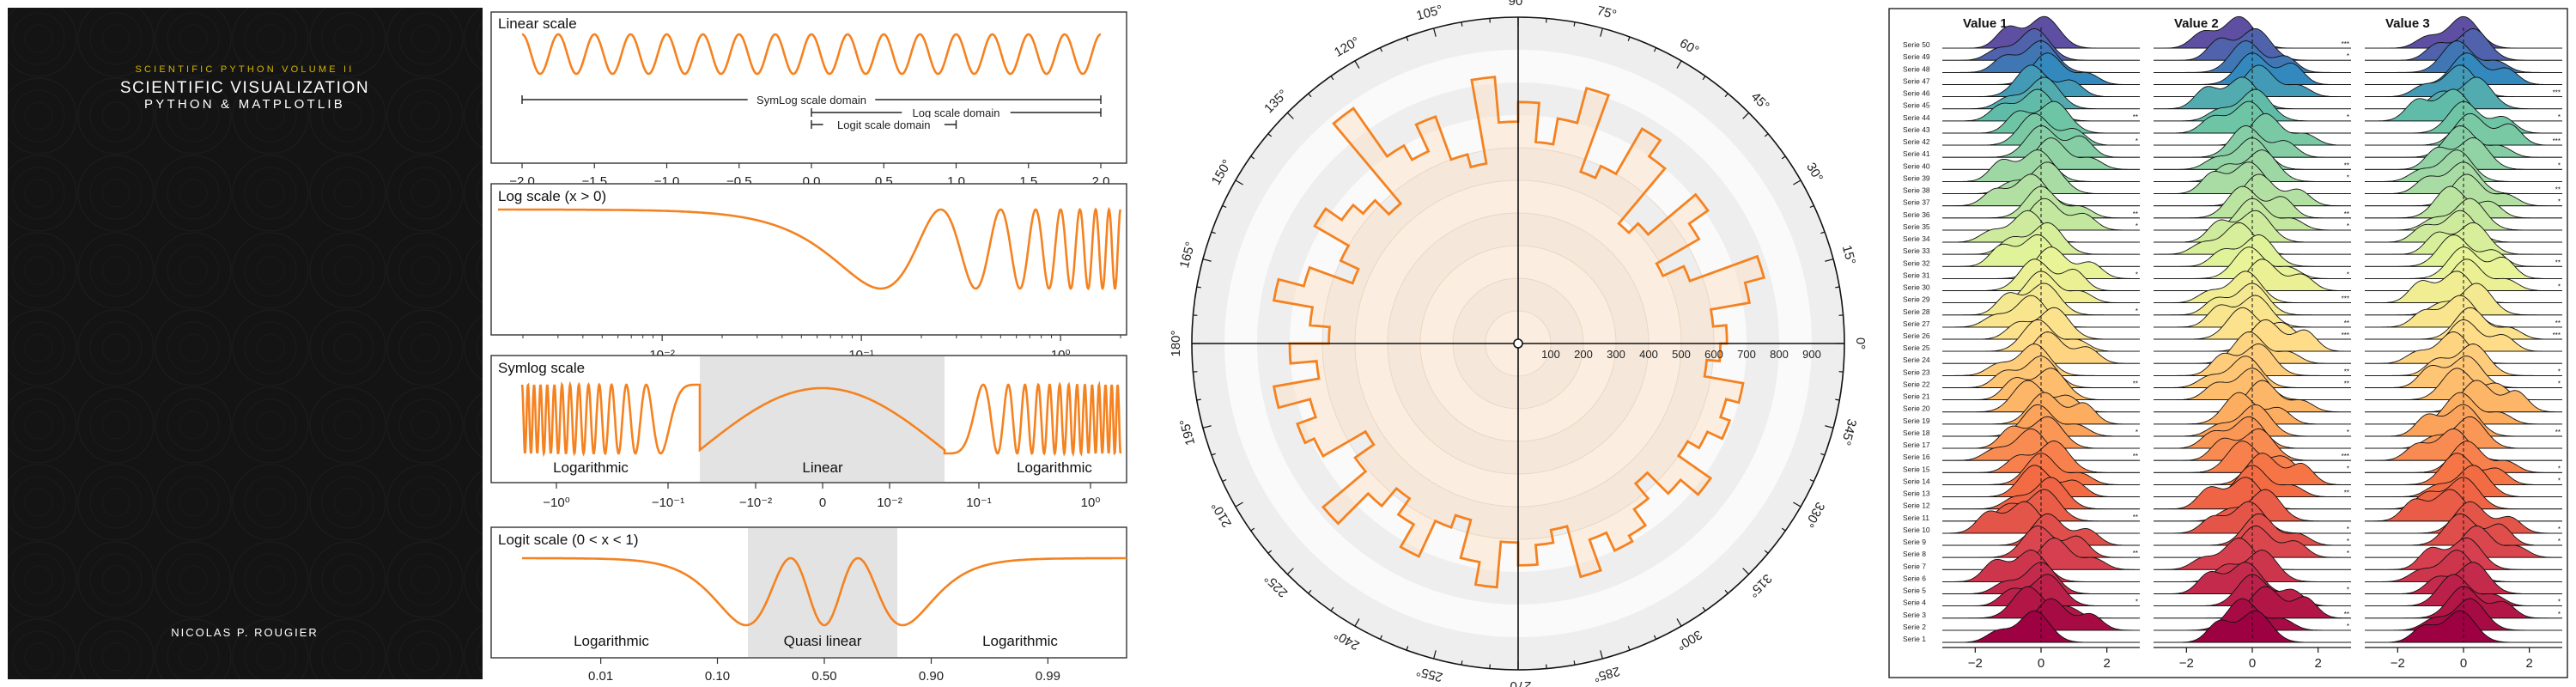  I want to click on series-label: Serie 31, so click(1916, 275).